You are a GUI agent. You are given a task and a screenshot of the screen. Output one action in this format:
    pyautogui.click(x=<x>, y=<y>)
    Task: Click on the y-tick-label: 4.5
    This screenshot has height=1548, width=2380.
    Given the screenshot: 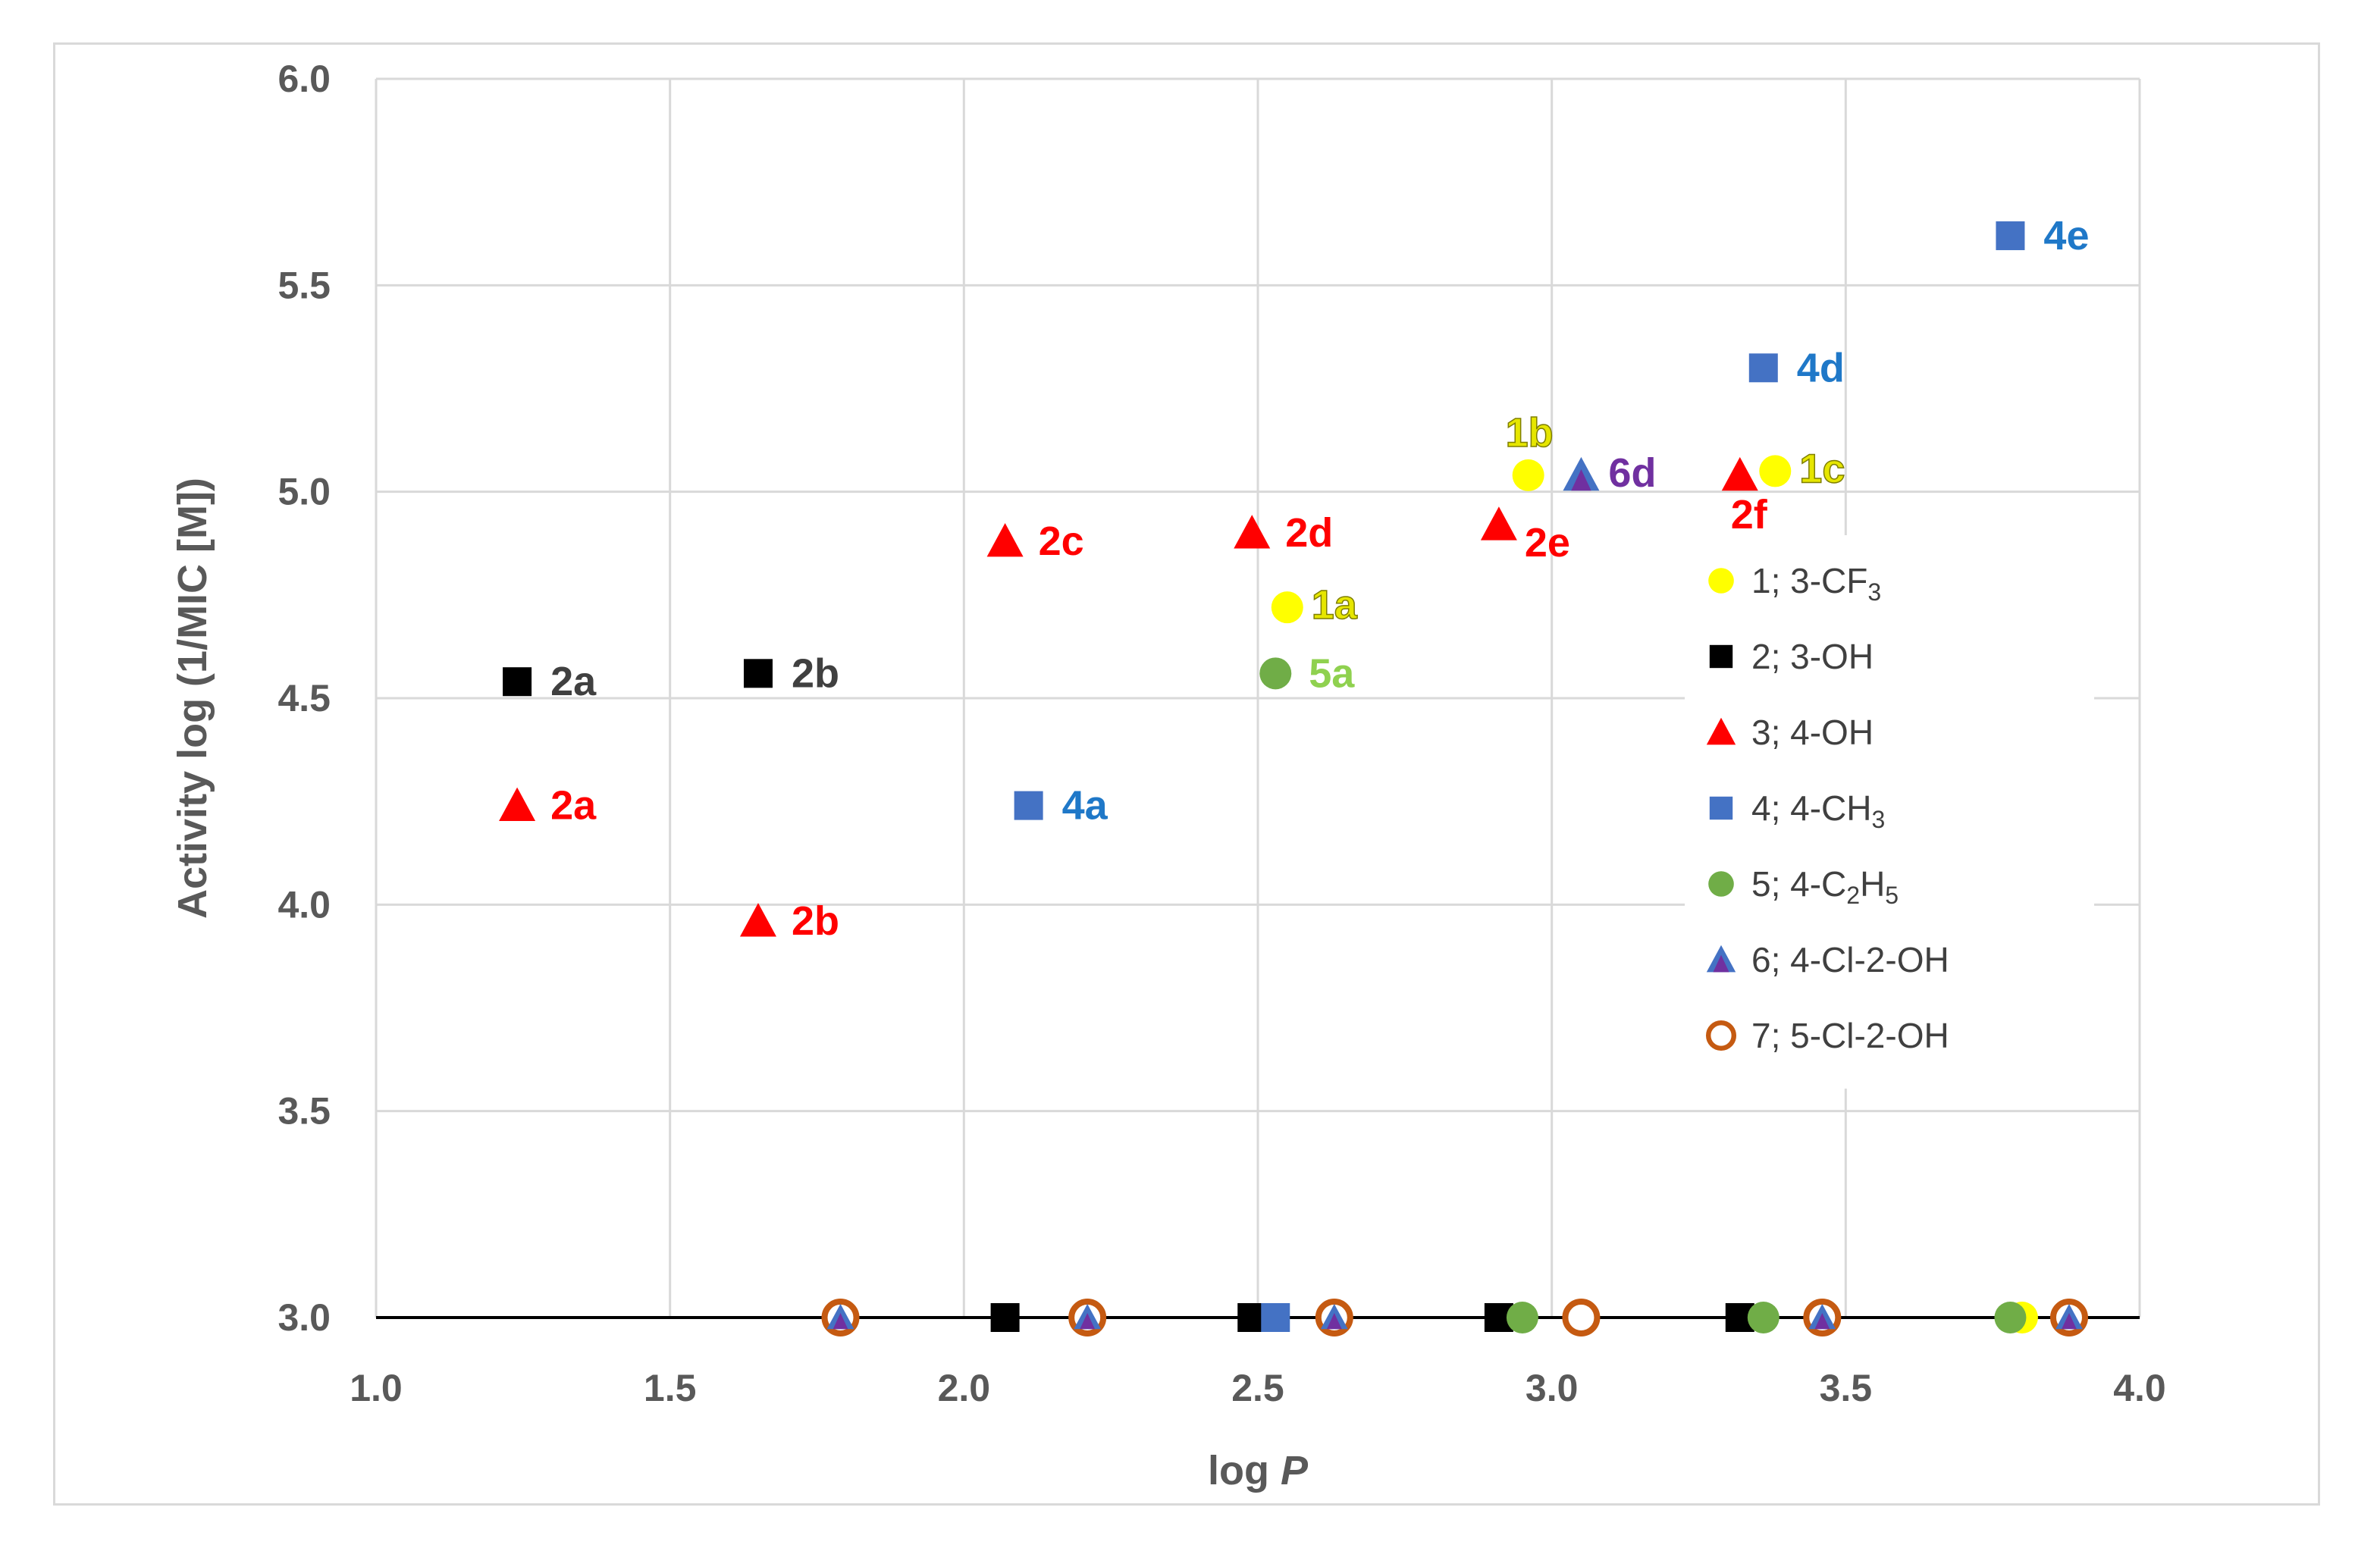 What is the action you would take?
    pyautogui.click(x=304, y=698)
    